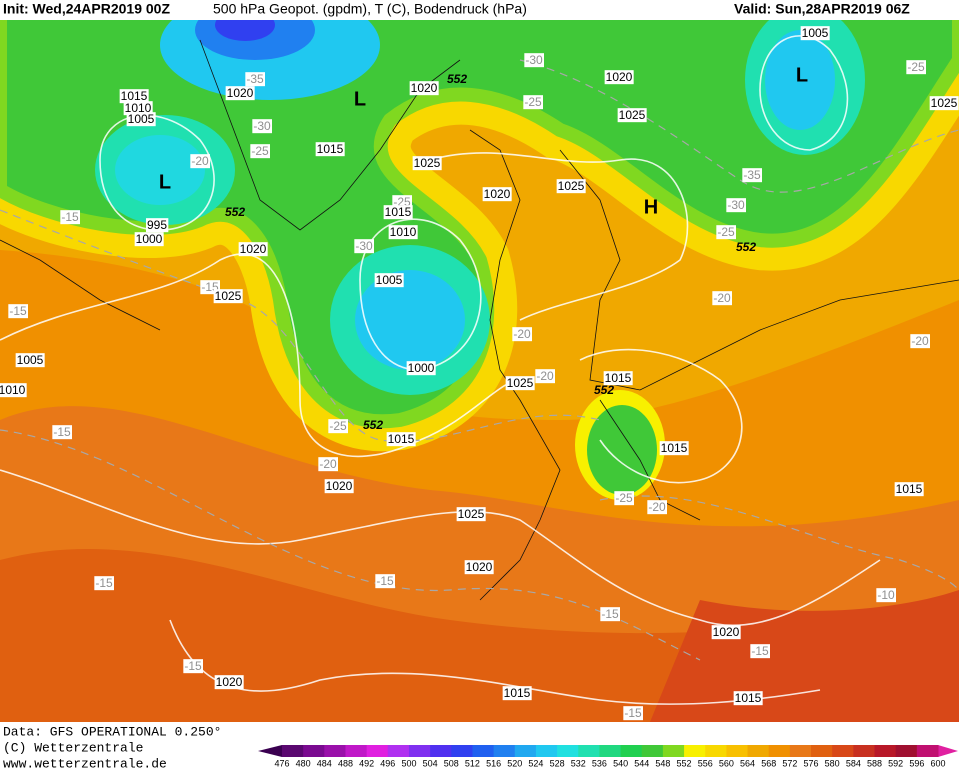 The width and height of the screenshot is (959, 770). I want to click on colorbar-tick-label: 528, so click(557, 763).